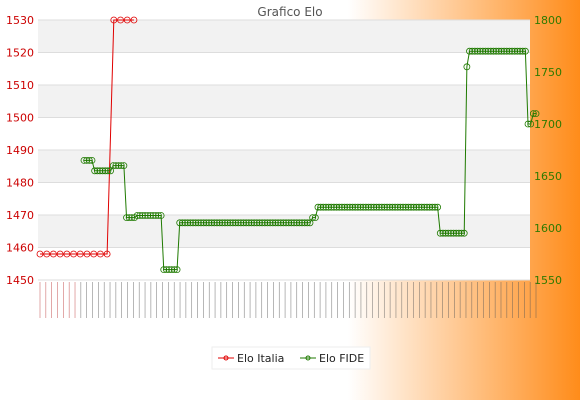 The image size is (580, 404). I want to click on y-right-tick-label: 1600, so click(548, 228).